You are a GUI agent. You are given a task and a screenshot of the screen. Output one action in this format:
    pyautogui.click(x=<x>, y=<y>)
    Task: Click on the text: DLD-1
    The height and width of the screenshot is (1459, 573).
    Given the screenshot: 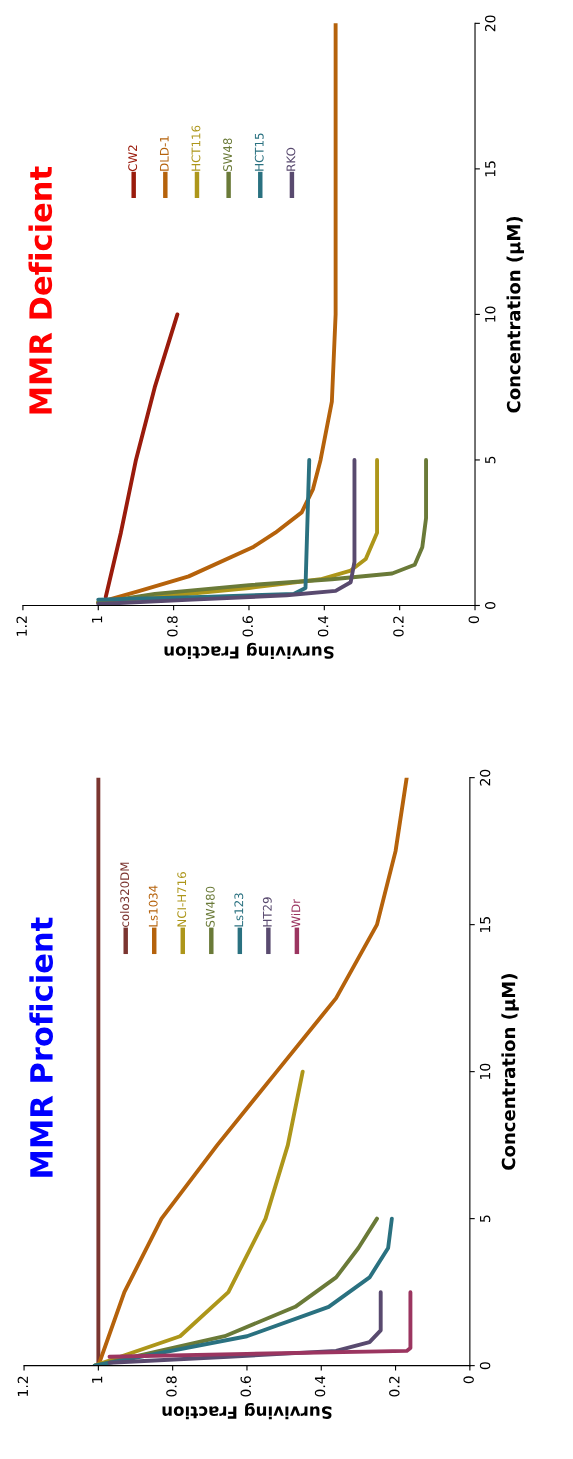 What is the action you would take?
    pyautogui.click(x=164, y=153)
    